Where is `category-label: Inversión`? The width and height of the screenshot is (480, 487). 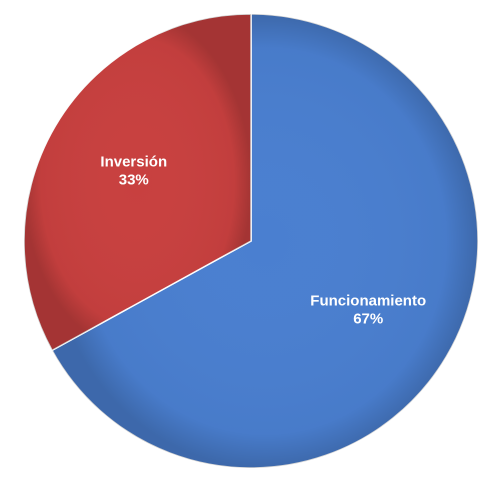 category-label: Inversión is located at coordinates (133, 162).